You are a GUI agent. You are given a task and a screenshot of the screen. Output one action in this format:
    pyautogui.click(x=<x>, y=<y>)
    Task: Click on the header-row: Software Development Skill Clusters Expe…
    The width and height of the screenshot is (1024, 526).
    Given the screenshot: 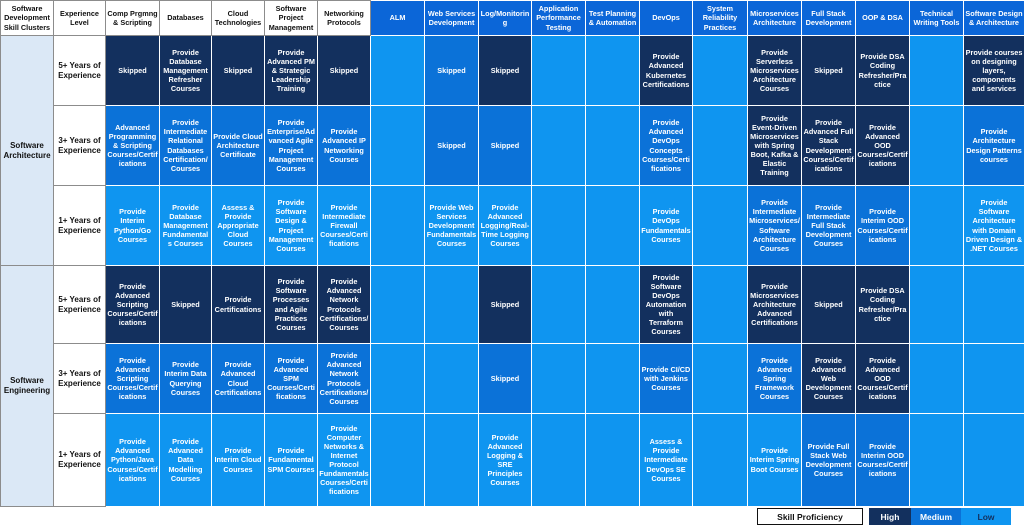 What is the action you would take?
    pyautogui.click(x=512, y=18)
    